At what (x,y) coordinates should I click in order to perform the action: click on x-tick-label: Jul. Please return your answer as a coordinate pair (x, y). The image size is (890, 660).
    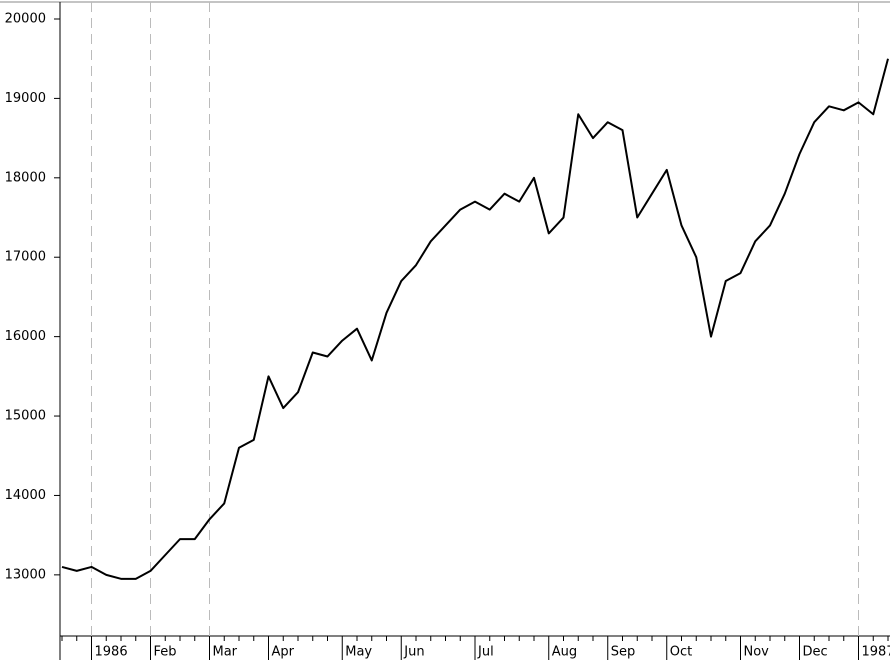
    Looking at the image, I should click on (485, 652).